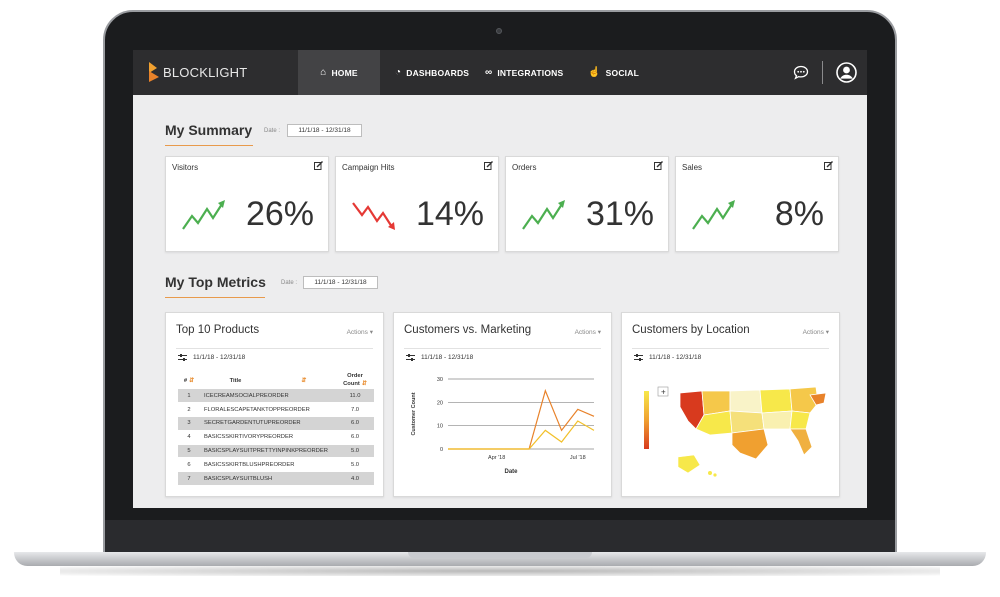 The height and width of the screenshot is (597, 1000). Describe the element at coordinates (344, 72) in the screenshot. I see `nav-home-label: HOME` at that location.